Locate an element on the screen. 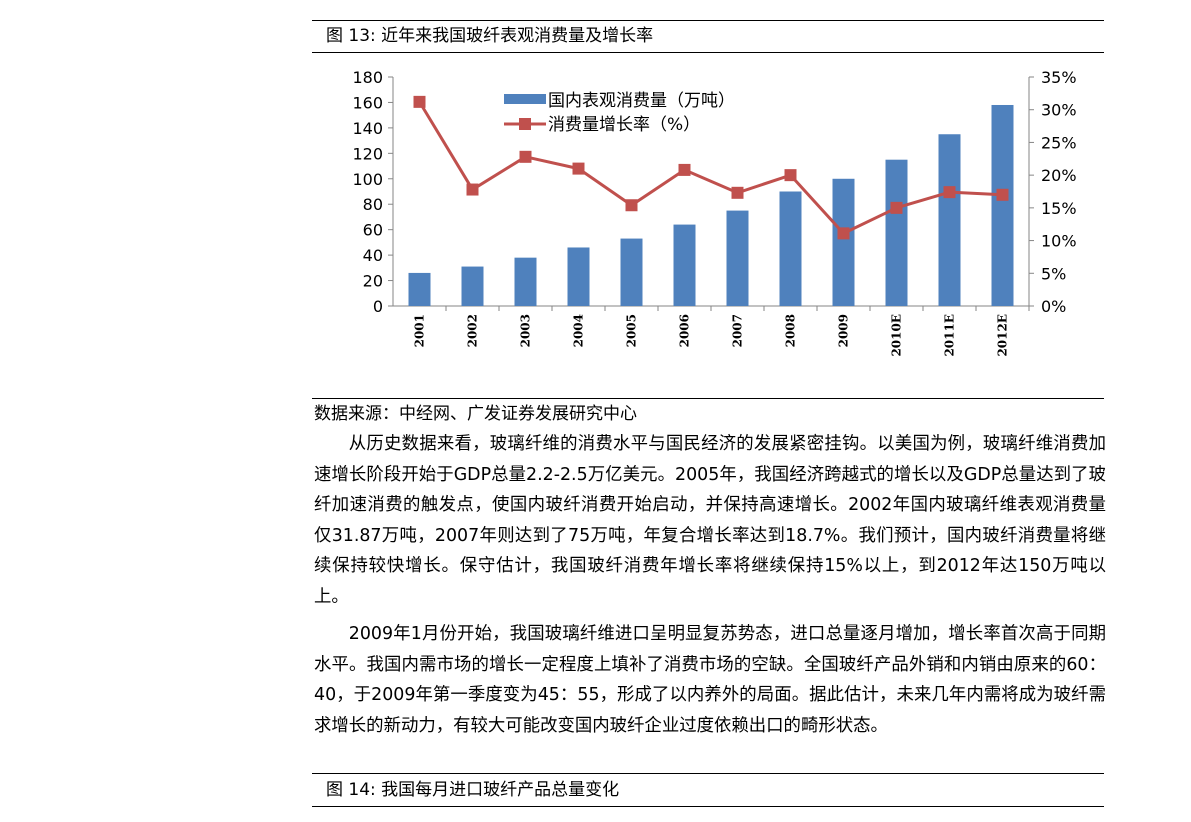  right-tick-label: 20% is located at coordinates (1059, 175).